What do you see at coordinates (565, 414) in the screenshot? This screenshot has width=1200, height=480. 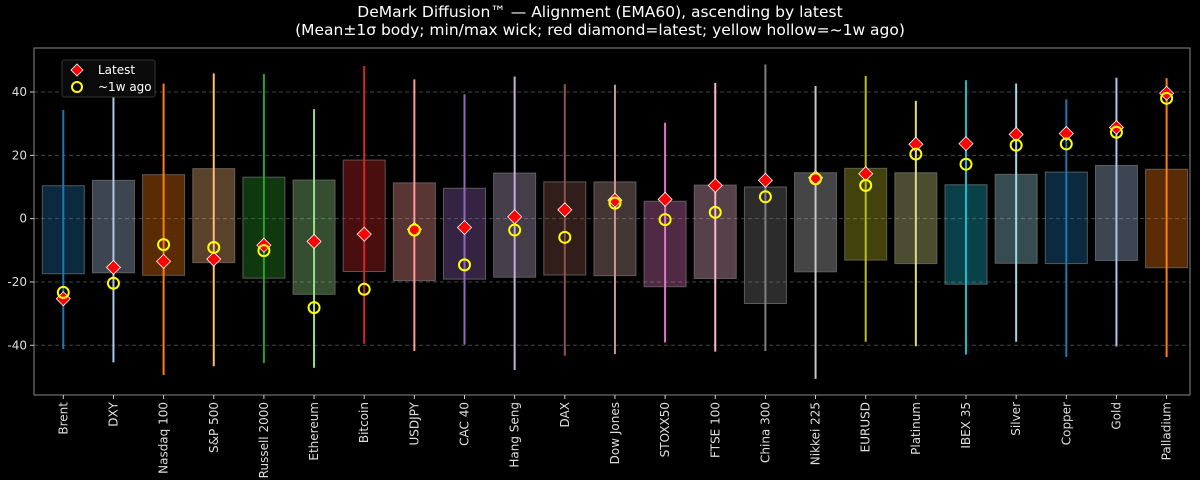 I see `x-tick-label: DAX` at bounding box center [565, 414].